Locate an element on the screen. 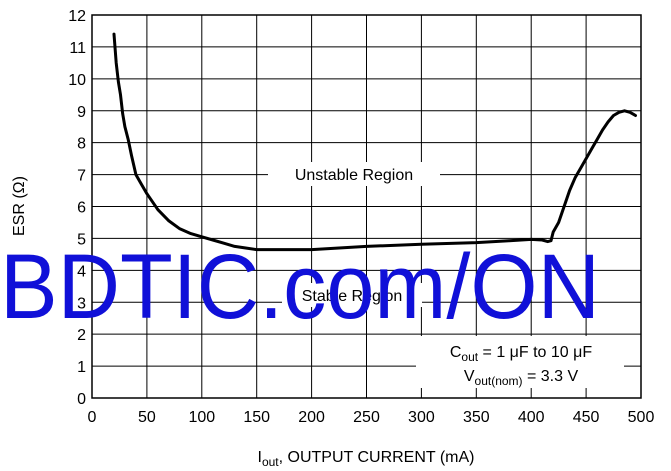 The height and width of the screenshot is (471, 671). x-tick-label: 250 is located at coordinates (366, 417).